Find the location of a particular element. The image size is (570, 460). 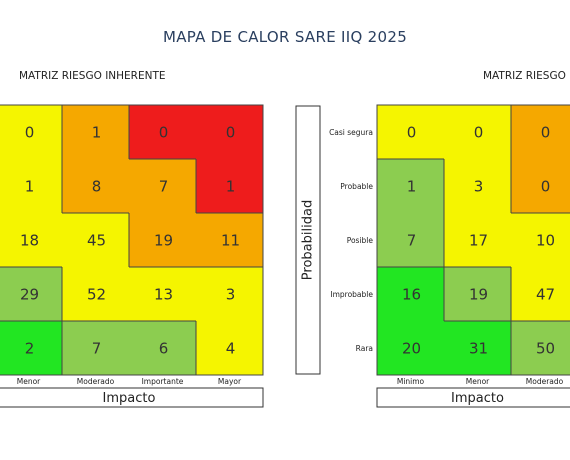

m0-cell-r0-c3 is located at coordinates (229, 132).